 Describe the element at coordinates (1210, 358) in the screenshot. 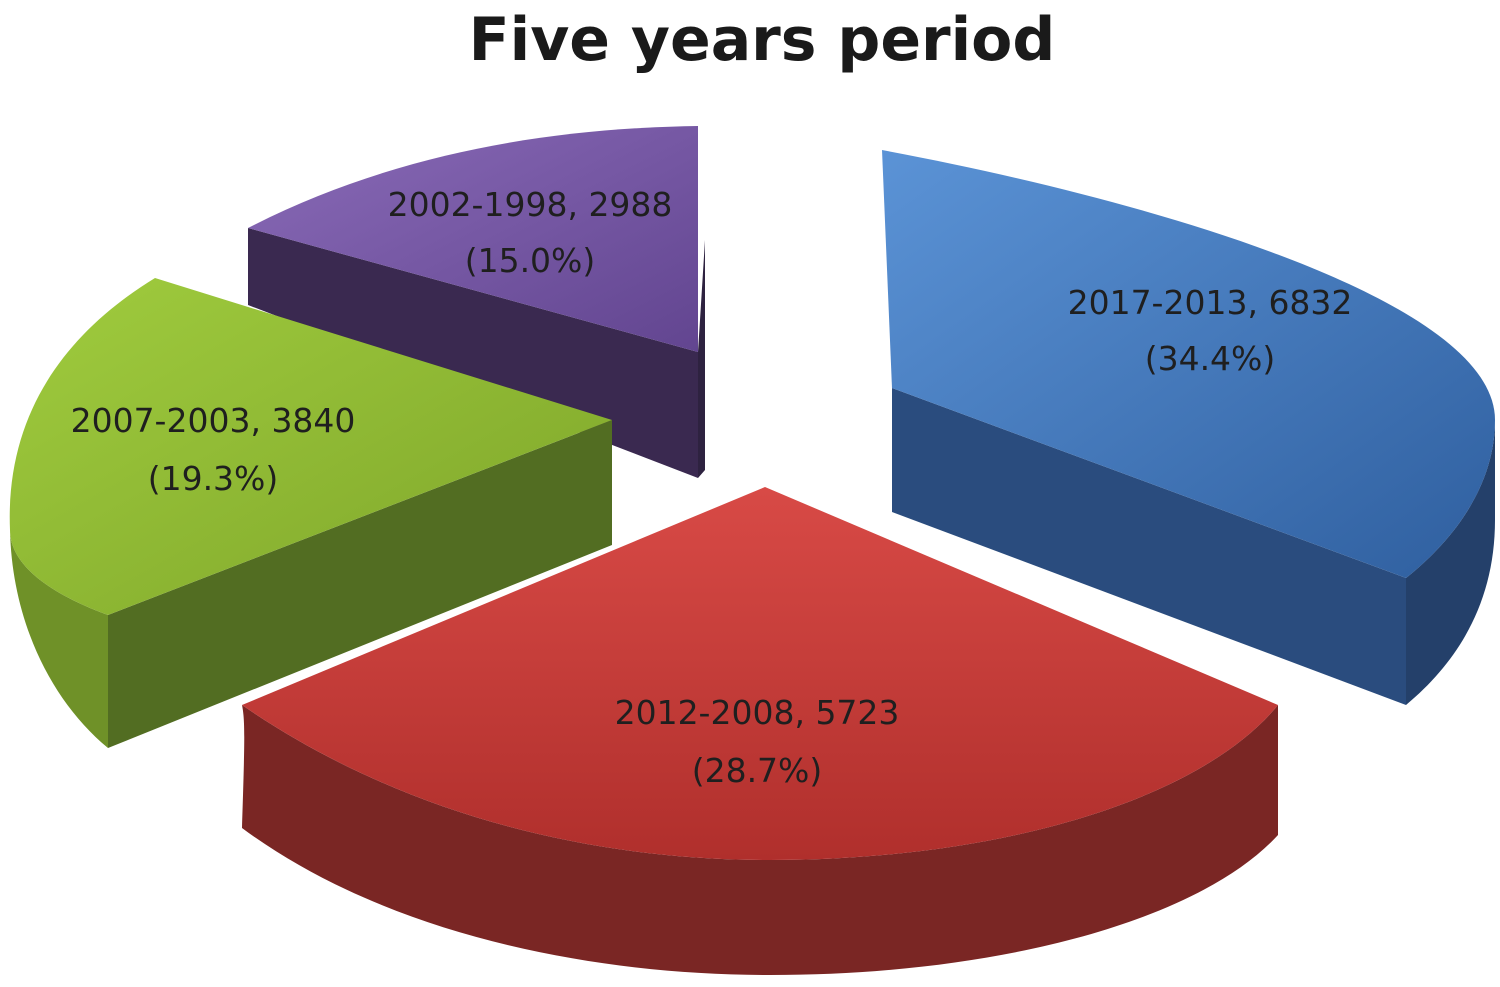

I see `label-percent: (34.4%)` at that location.